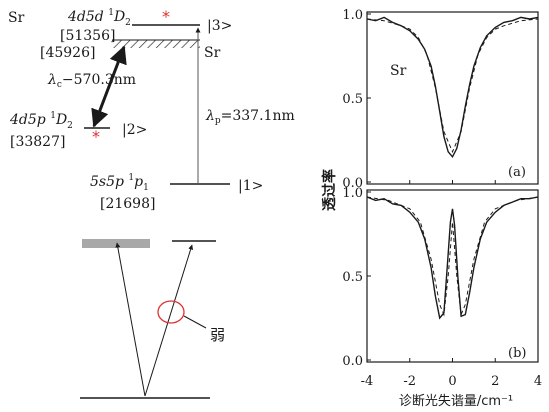 The height and width of the screenshot is (412, 549). Describe the element at coordinates (134, 130) in the screenshot. I see `level2-ket: |2>` at that location.